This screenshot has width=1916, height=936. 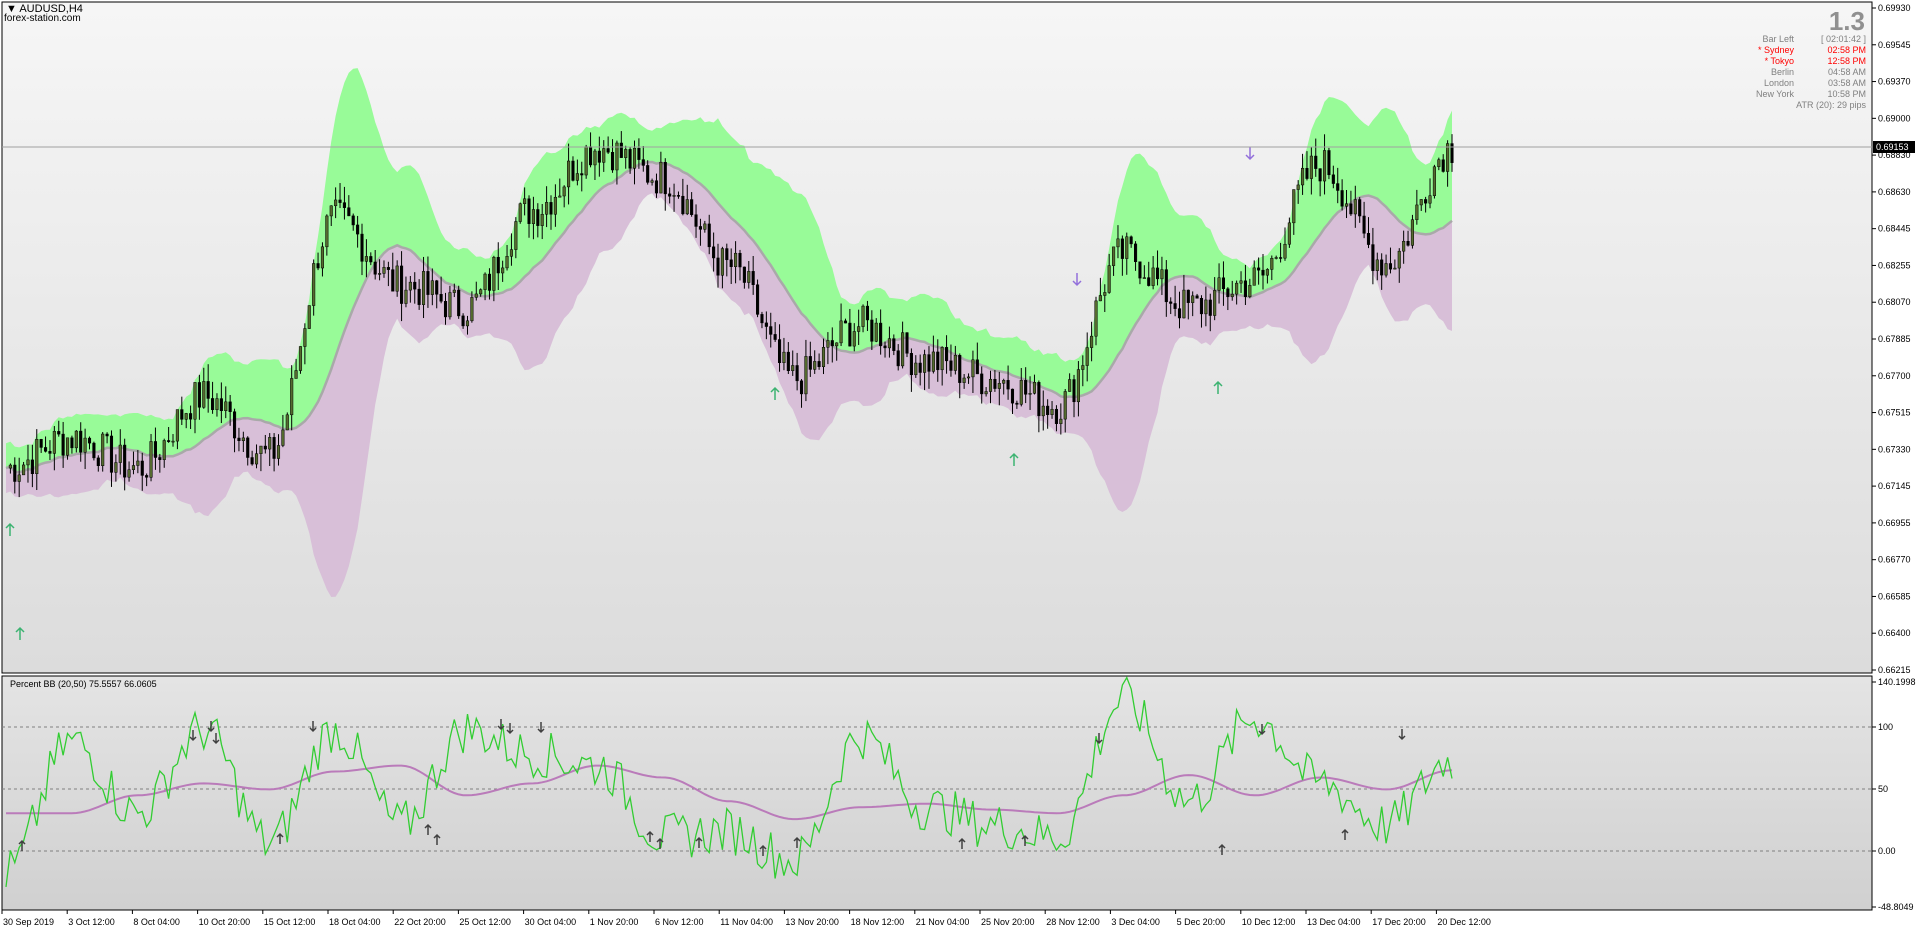 I want to click on time-tick-label: 1 Nov 20:00, so click(x=614, y=922).